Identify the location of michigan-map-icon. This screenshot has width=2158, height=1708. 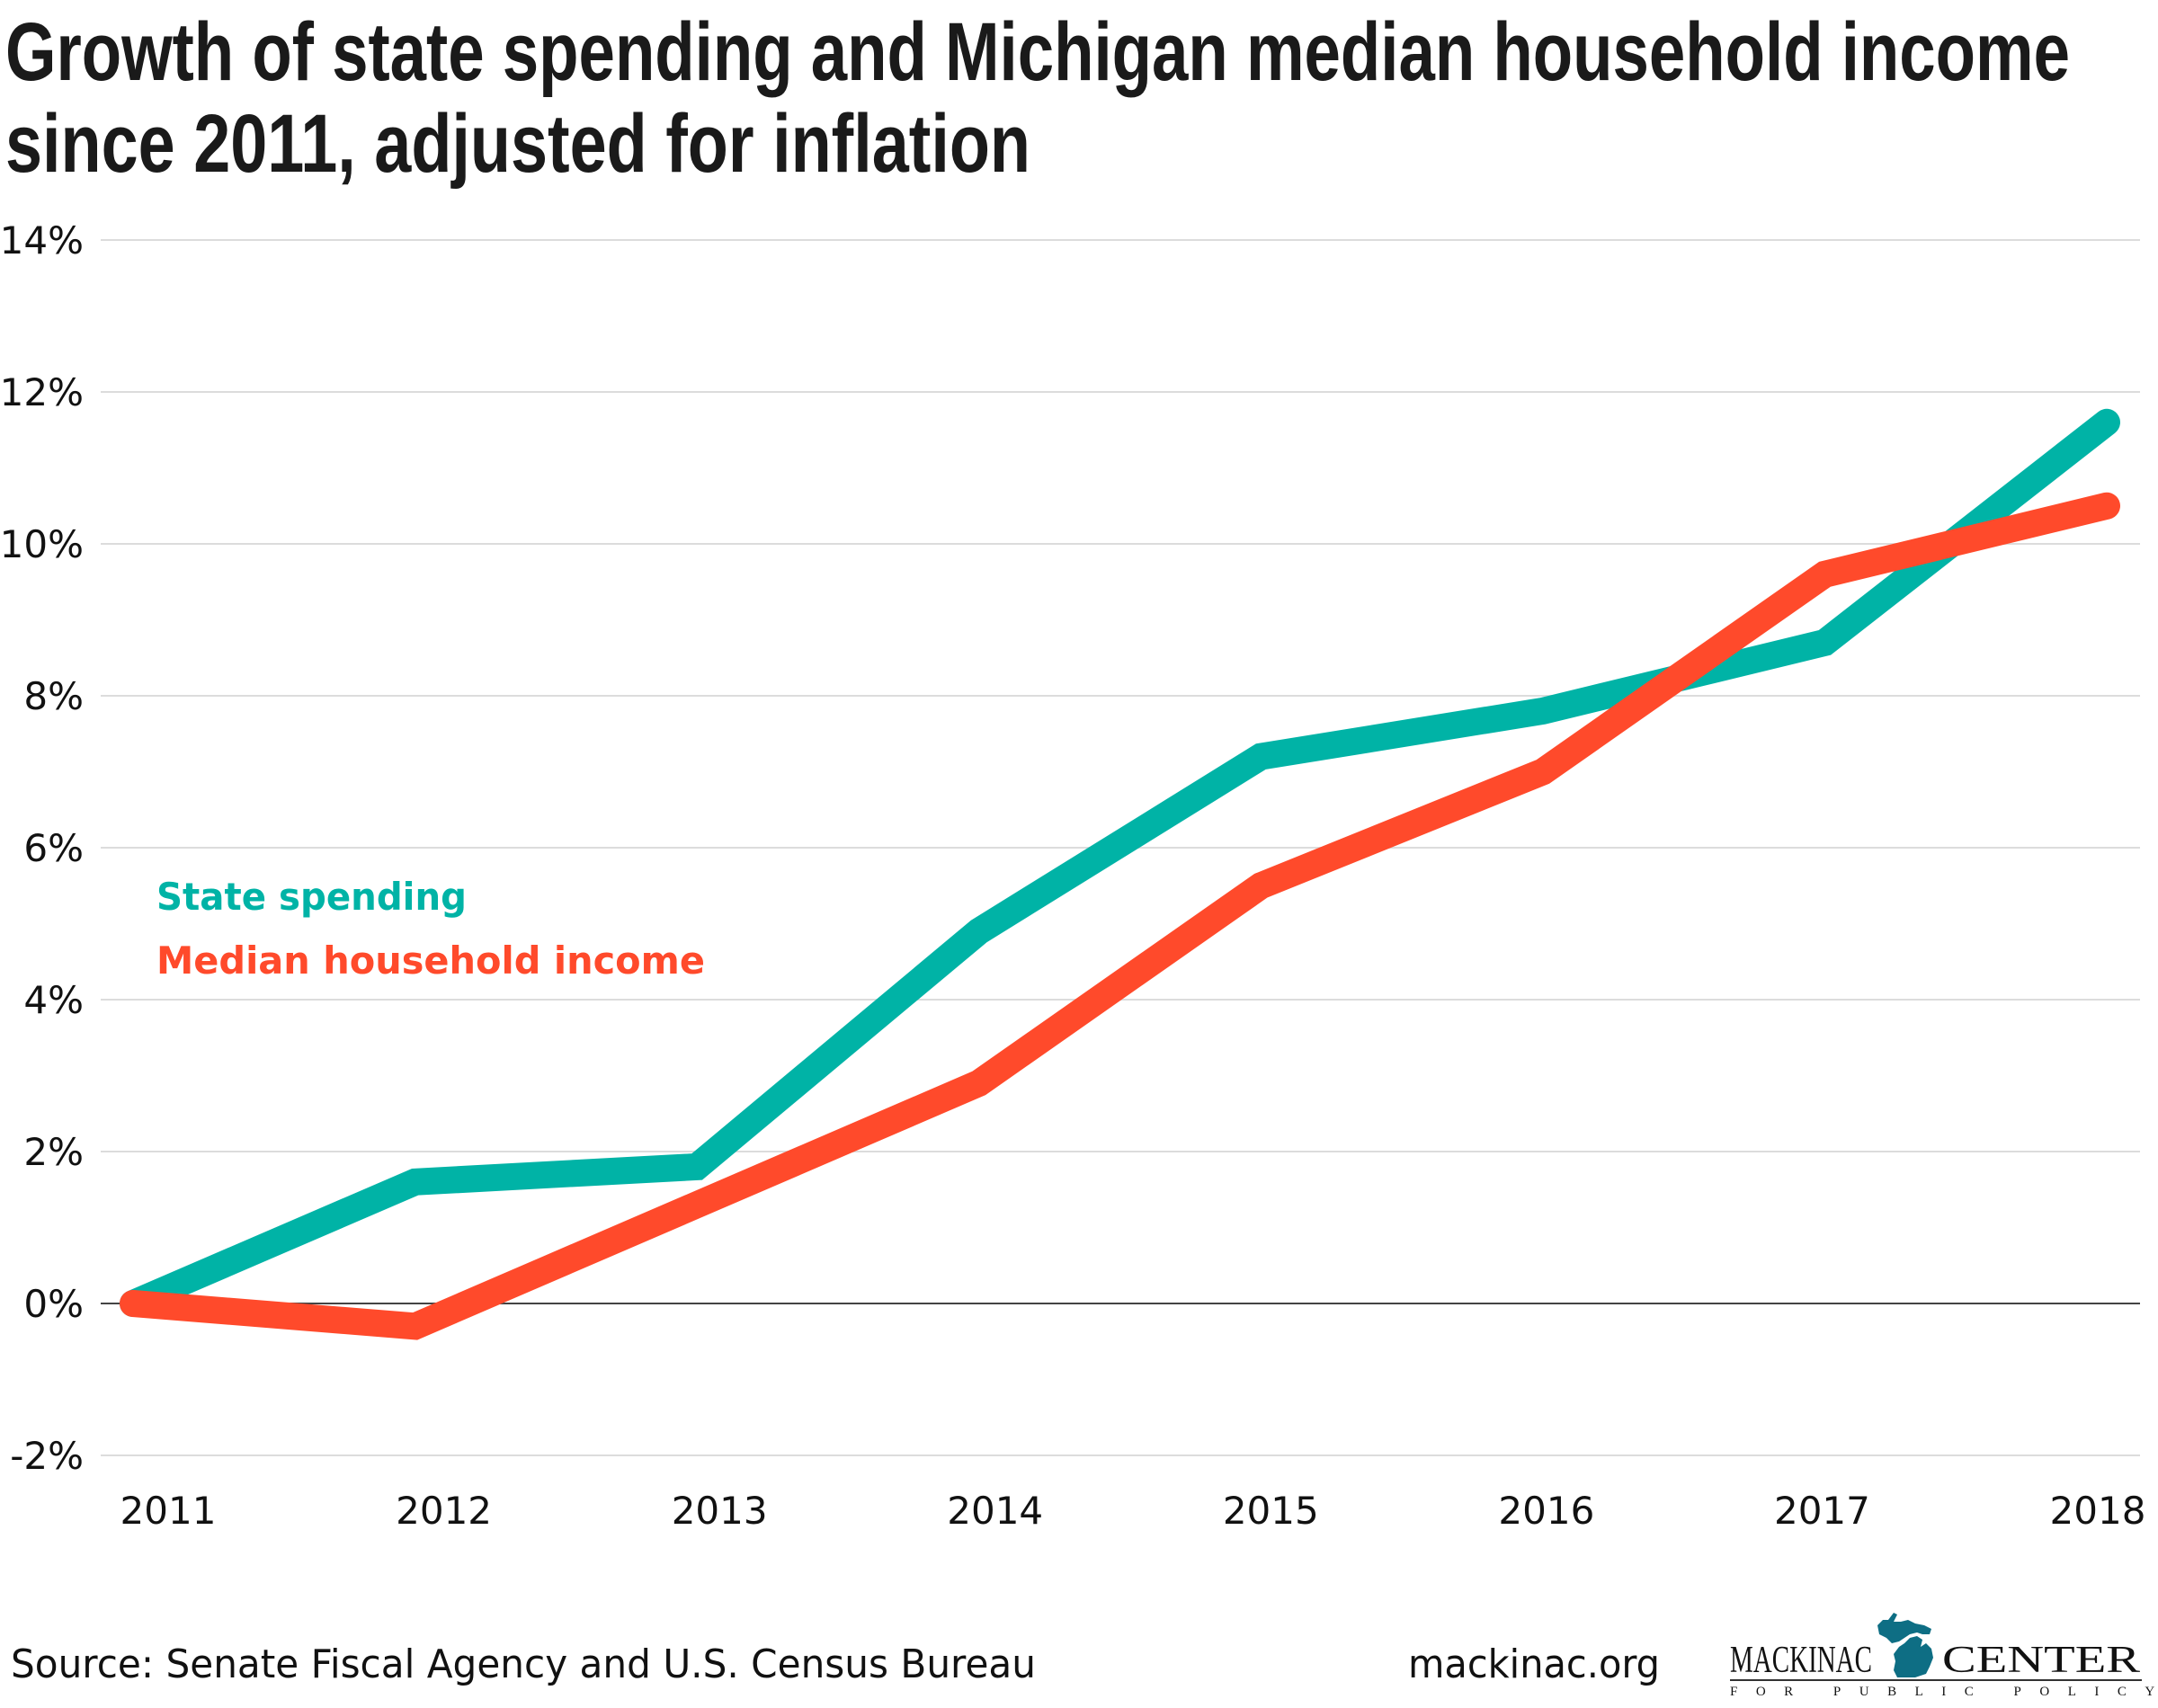
(1905, 1645).